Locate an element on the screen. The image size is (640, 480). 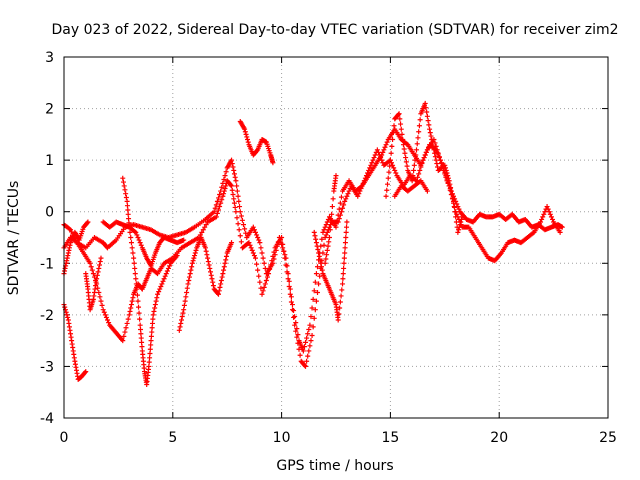
x-tick-label: 10 is located at coordinates (282, 438).